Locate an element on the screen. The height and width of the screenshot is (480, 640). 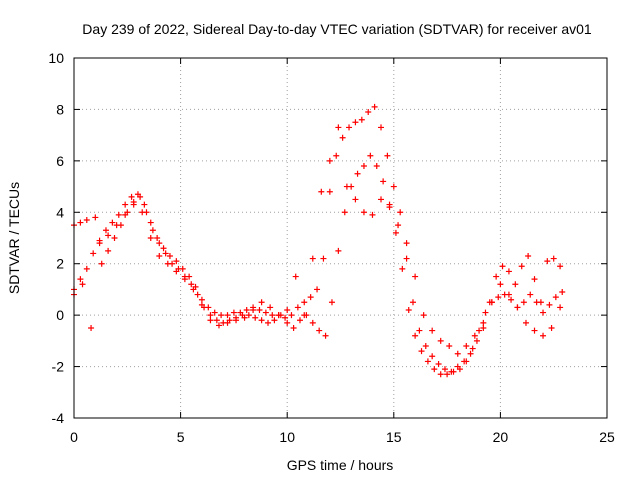
x-tick-label: 20 is located at coordinates (501, 437).